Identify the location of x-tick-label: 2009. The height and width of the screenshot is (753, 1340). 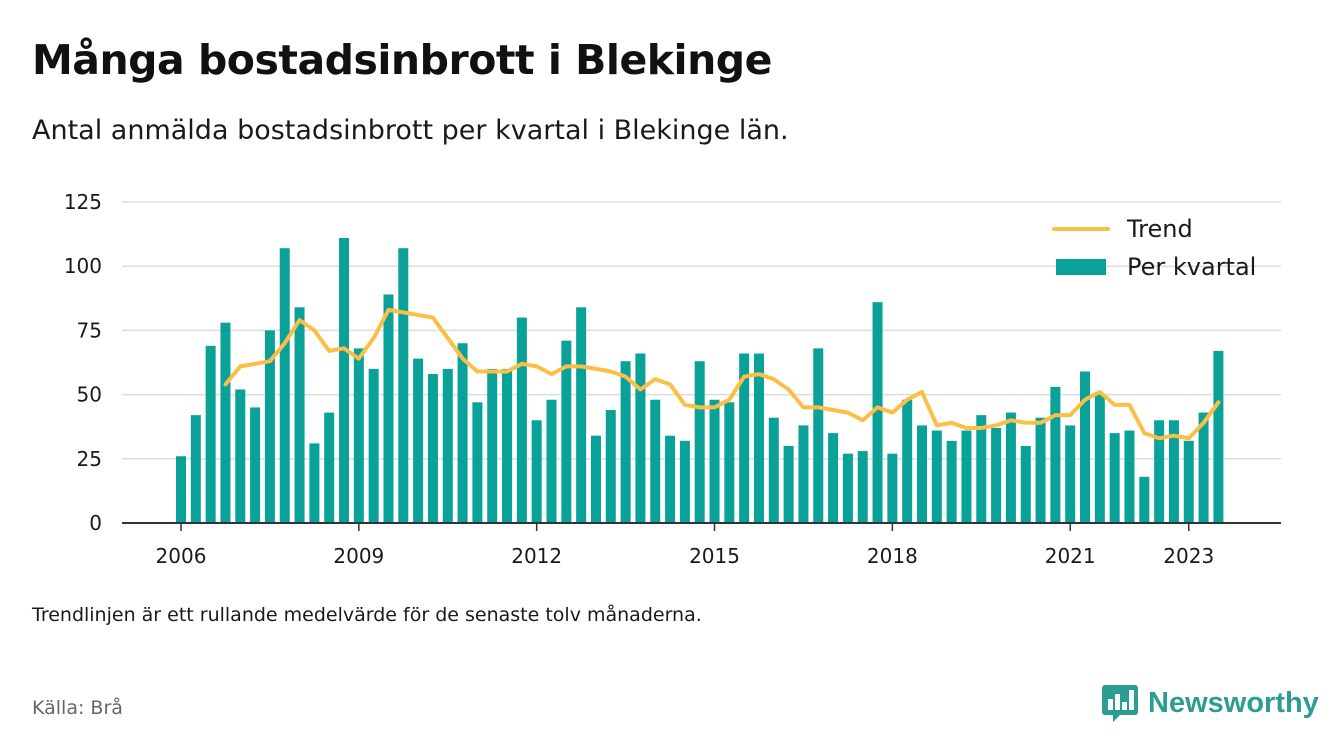
(358, 556).